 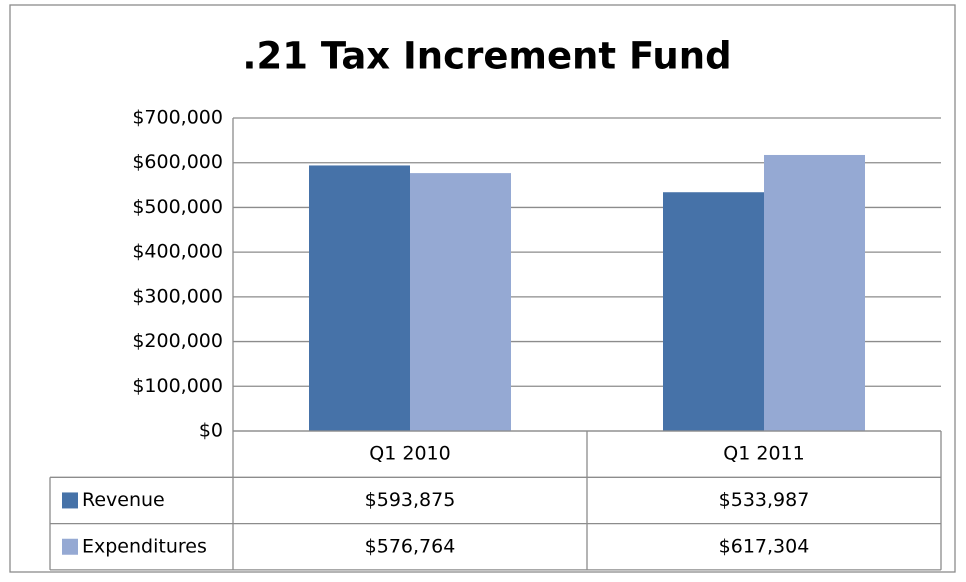 I want to click on chart-title: .21 Tax Increment Fund, so click(x=486, y=56).